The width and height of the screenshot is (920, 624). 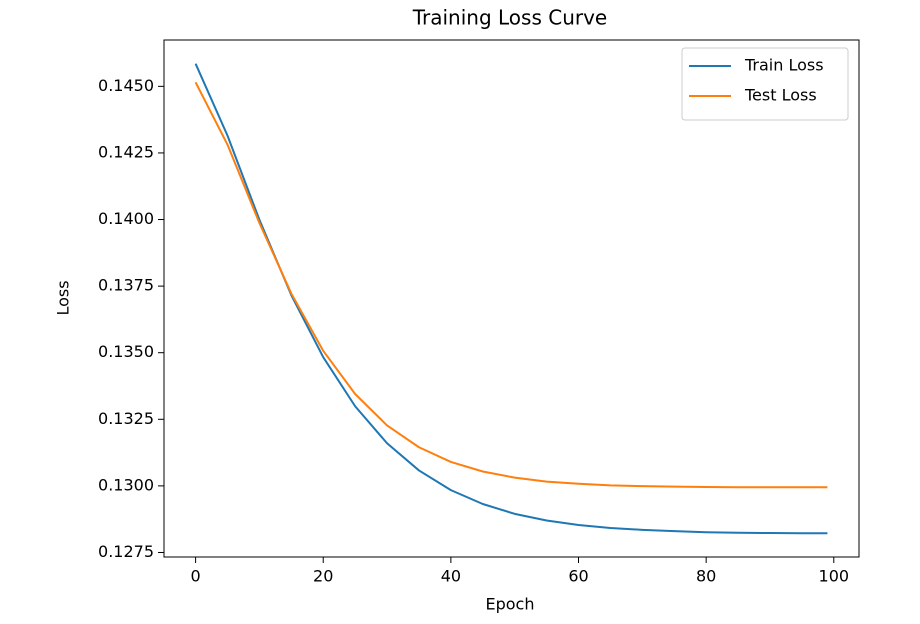 What do you see at coordinates (126, 151) in the screenshot?
I see `y-tick-label: 0.1425` at bounding box center [126, 151].